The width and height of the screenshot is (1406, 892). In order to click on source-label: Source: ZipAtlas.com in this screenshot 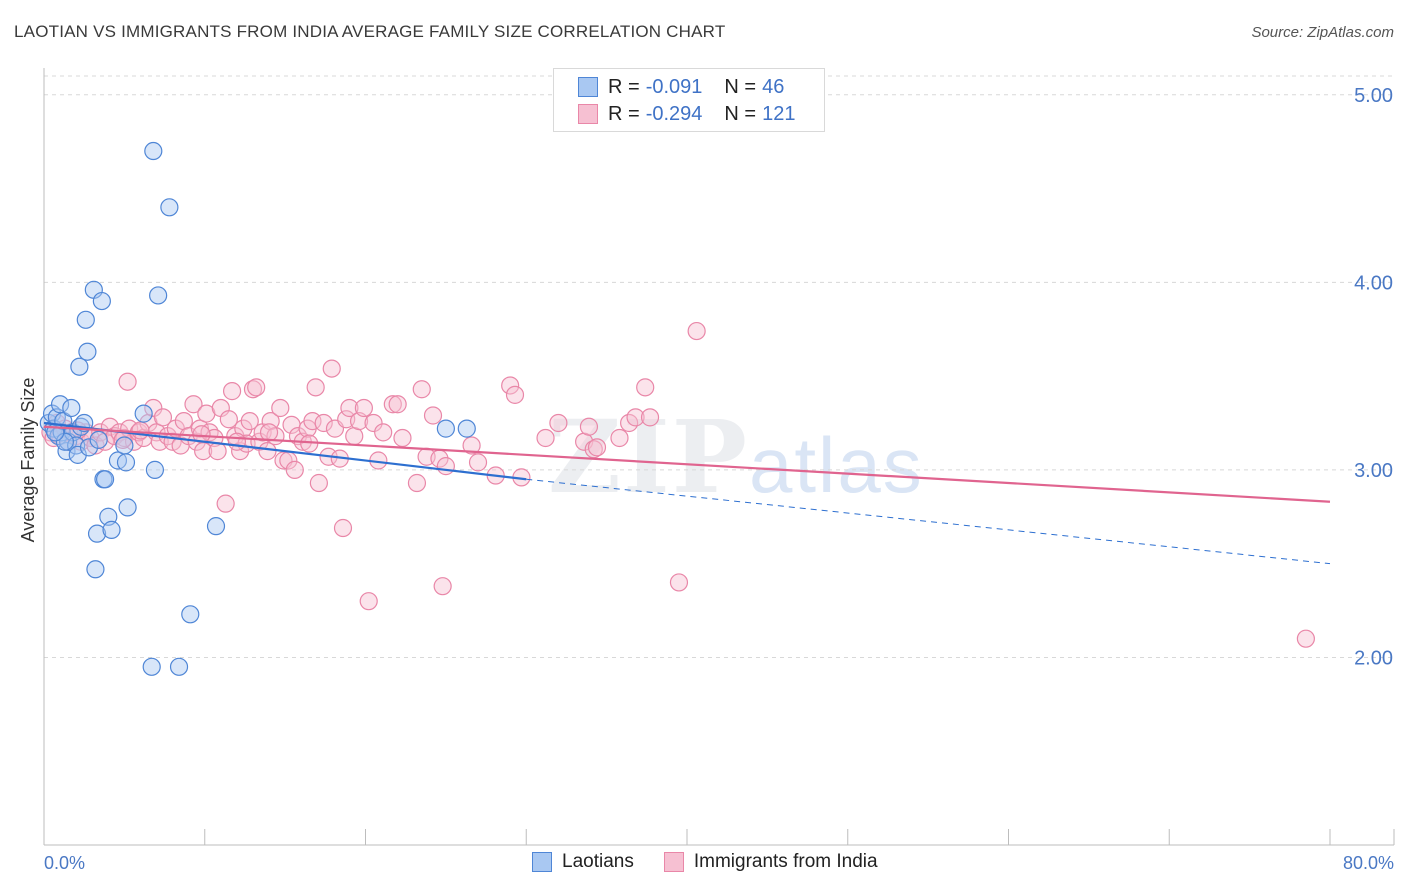, I will do `click(1322, 32)`.